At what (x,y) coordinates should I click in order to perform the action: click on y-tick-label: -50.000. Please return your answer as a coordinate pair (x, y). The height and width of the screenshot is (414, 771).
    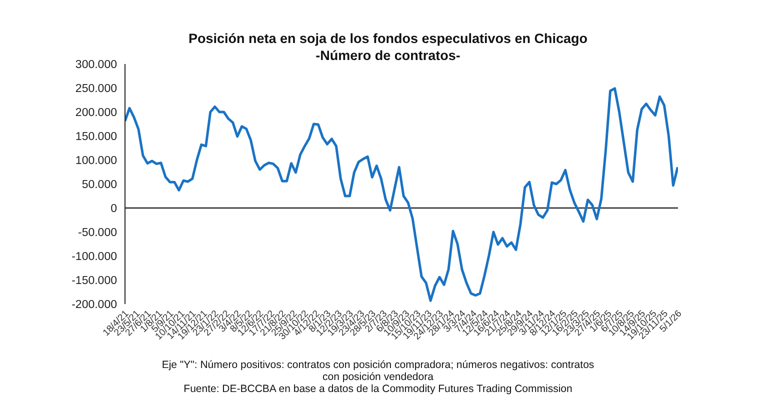
    Looking at the image, I should click on (97, 233).